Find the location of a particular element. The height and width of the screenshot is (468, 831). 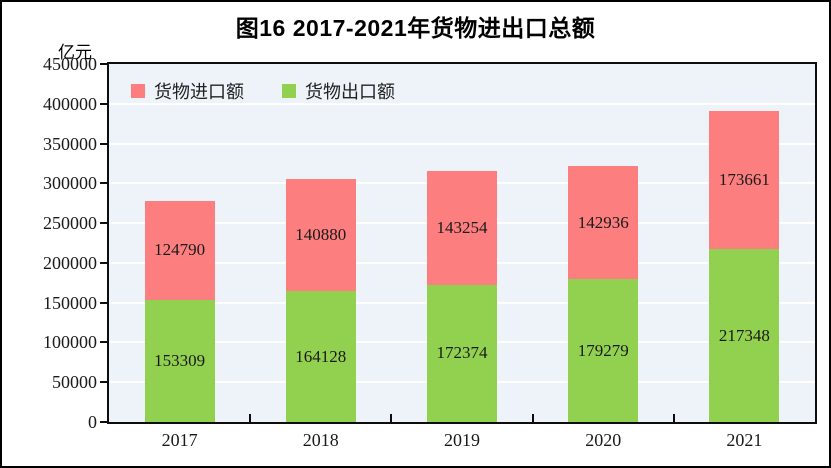

bar-segment-imports-2019: 143254 is located at coordinates (462, 227).